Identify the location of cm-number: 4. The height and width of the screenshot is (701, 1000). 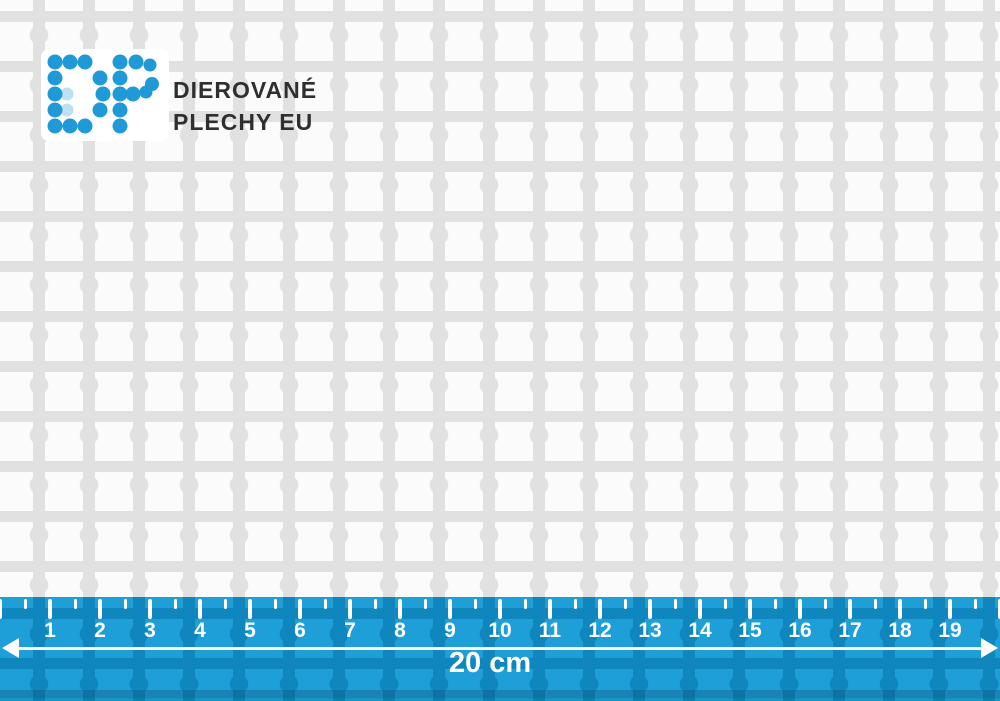
(200, 630).